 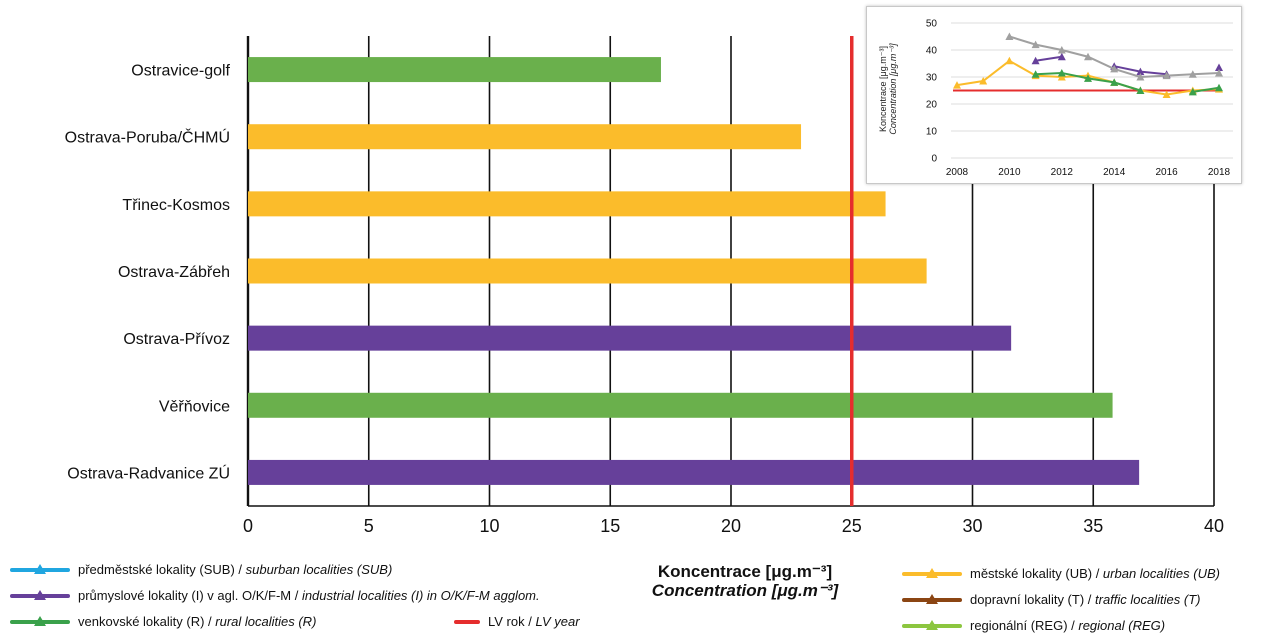 I want to click on inset-x-tick-2014: 2014, so click(x=1114, y=172).